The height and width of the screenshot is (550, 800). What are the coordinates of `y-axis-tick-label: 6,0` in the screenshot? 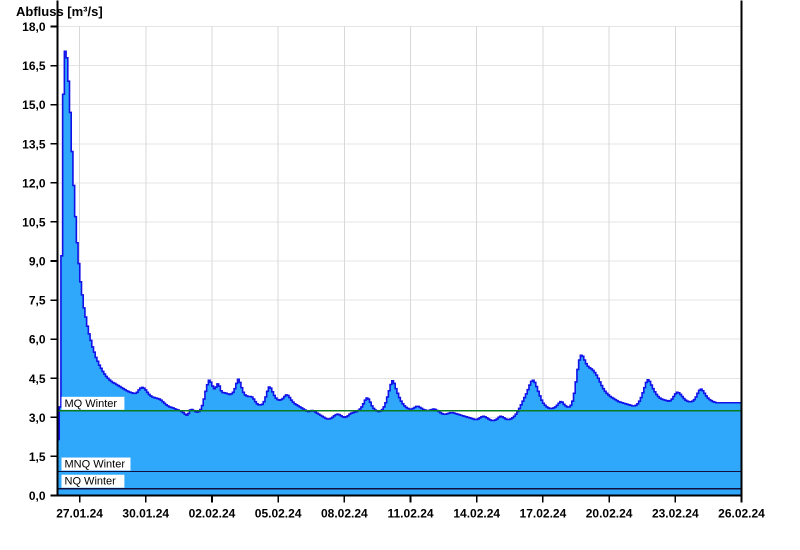 It's located at (37, 340).